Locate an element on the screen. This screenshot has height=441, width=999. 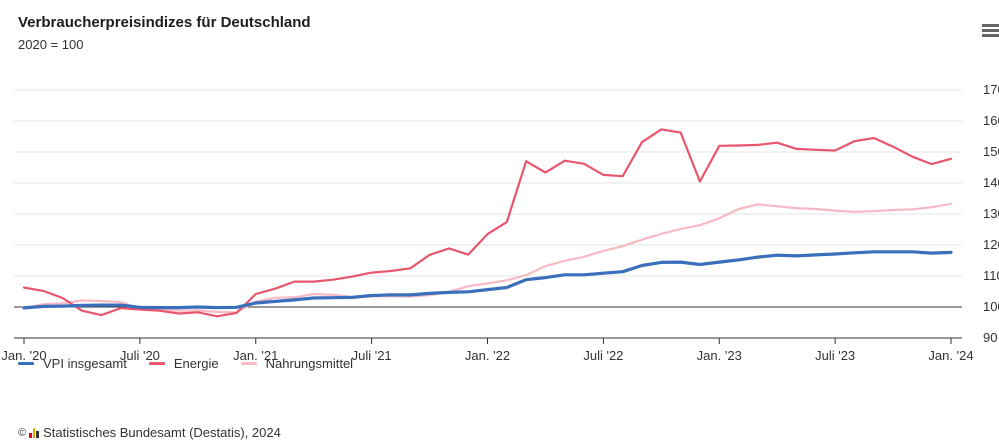
legend-item-vpi: VPI insgesamt is located at coordinates (72, 363).